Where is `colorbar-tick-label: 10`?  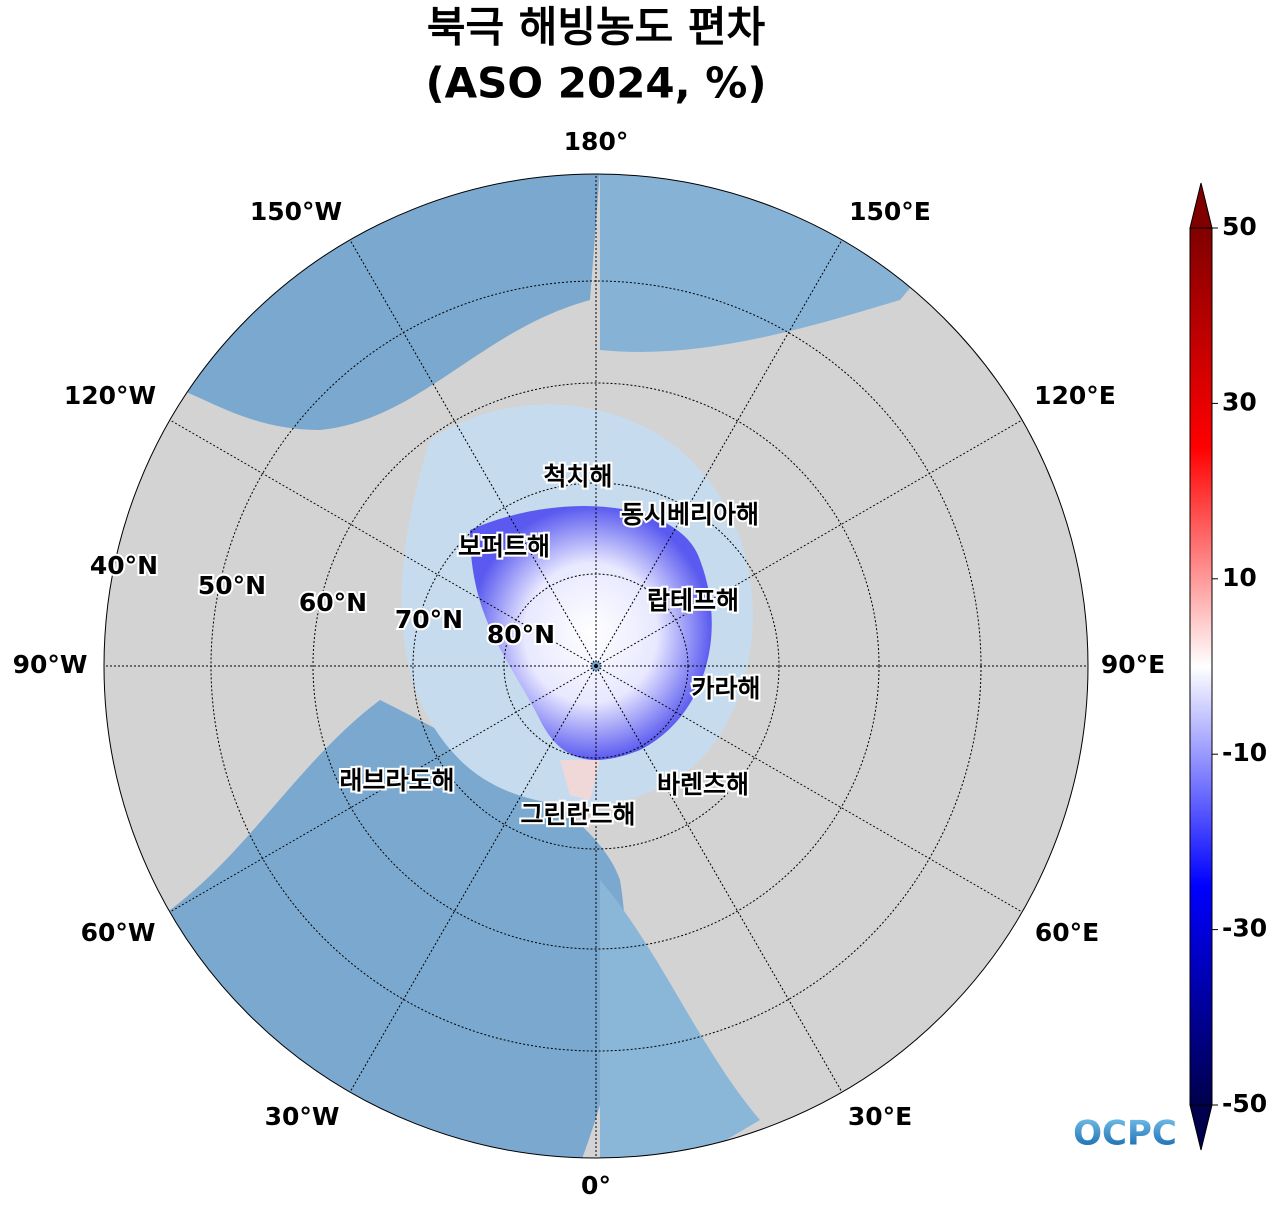 colorbar-tick-label: 10 is located at coordinates (1239, 577).